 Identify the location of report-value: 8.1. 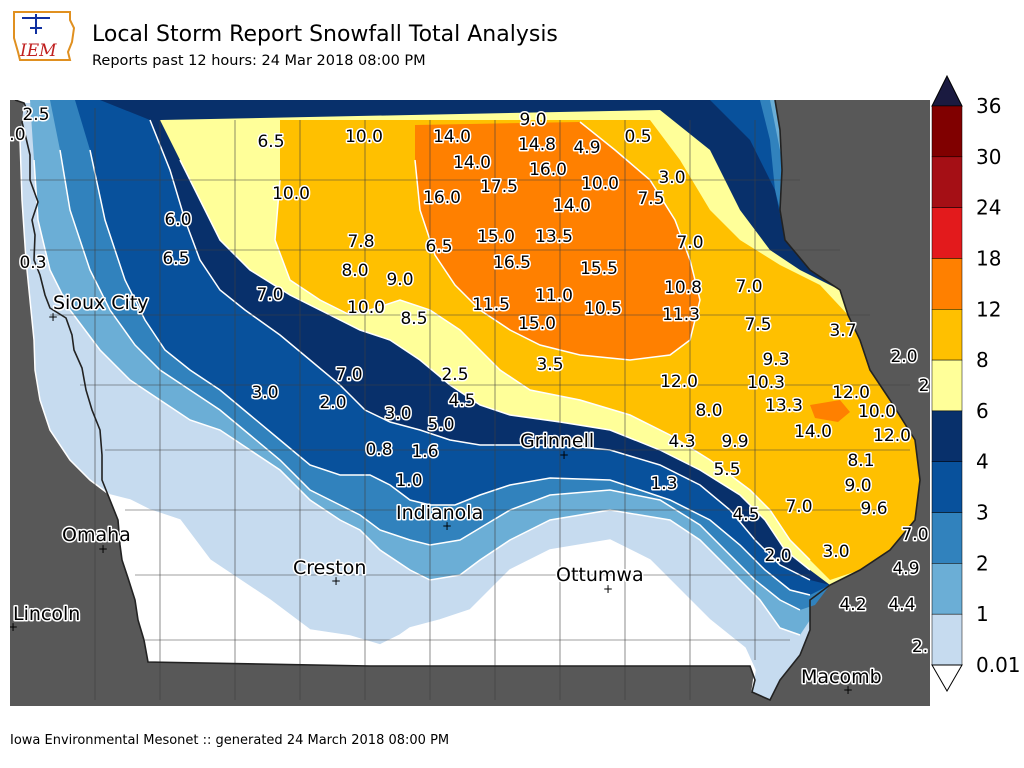
(860, 461).